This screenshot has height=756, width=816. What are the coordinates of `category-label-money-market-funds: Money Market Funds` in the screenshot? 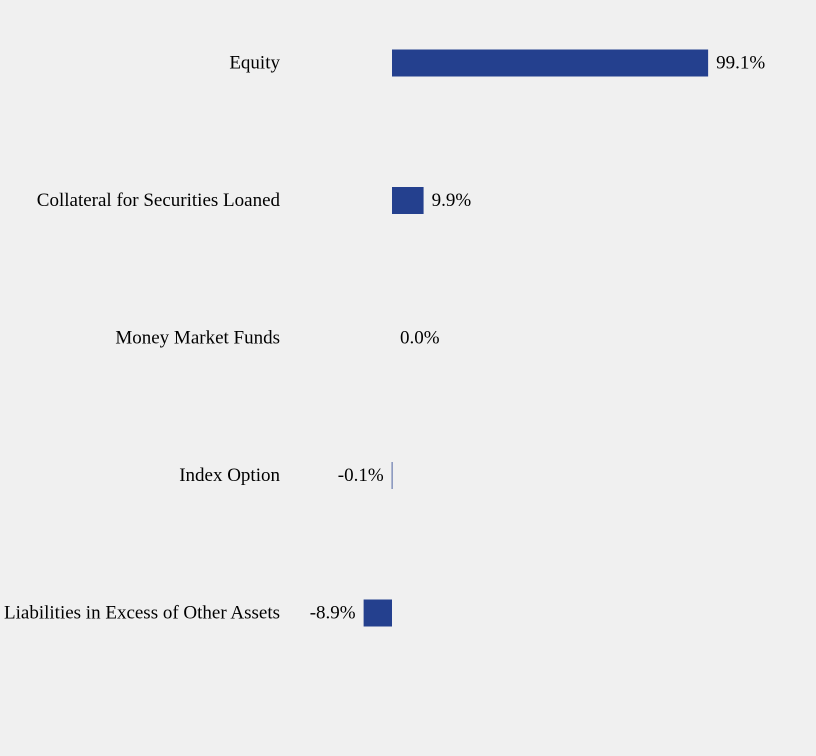 It's located at (197, 338).